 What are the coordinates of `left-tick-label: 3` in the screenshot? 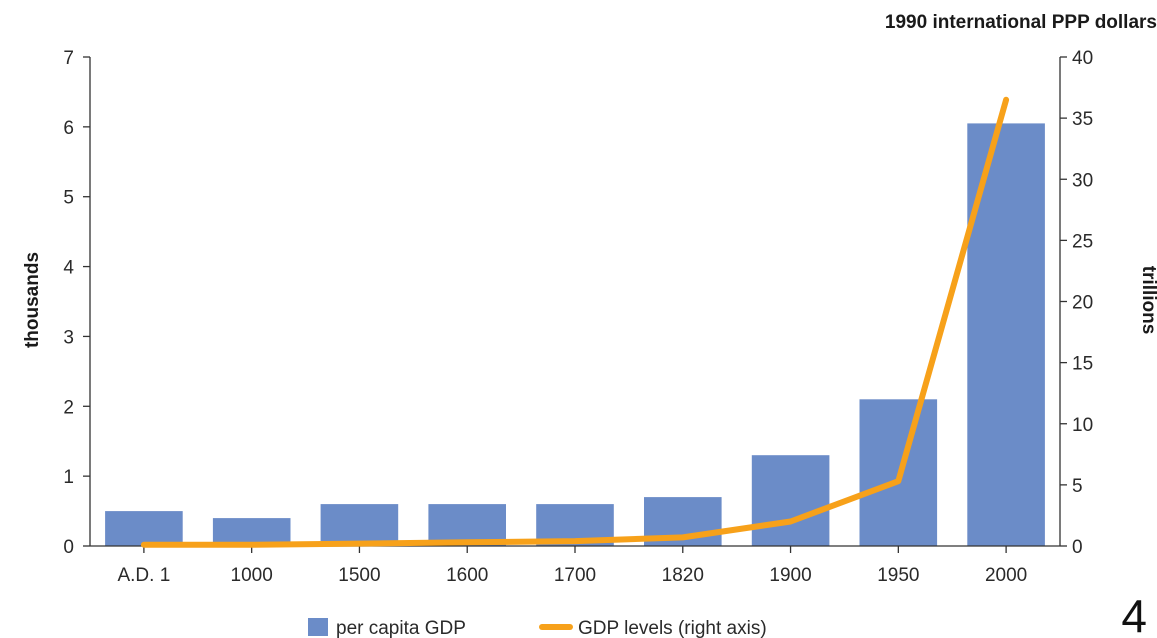 It's located at (68, 337).